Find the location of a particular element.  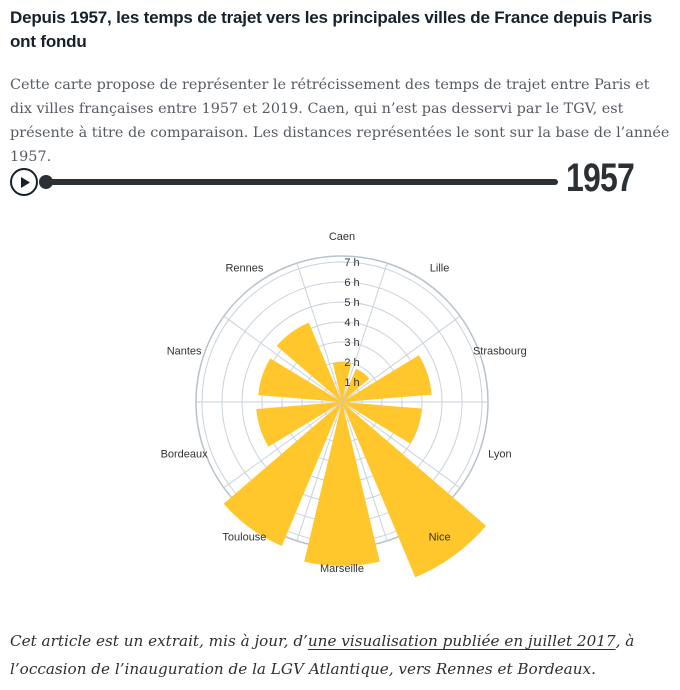

timeline-slider-handle is located at coordinates (46, 182).